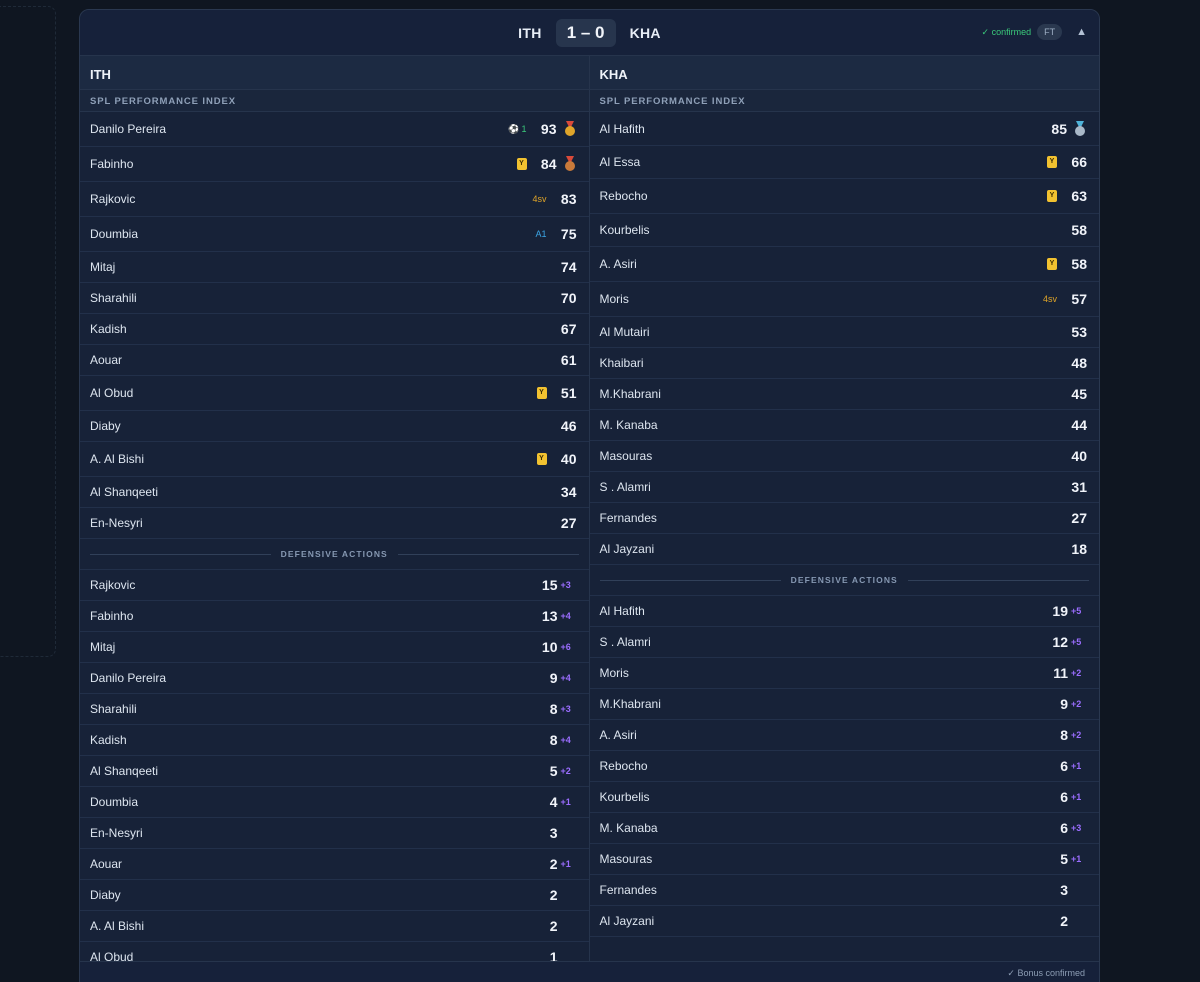 The width and height of the screenshot is (1200, 982). I want to click on performance-score: 53, so click(1079, 332).